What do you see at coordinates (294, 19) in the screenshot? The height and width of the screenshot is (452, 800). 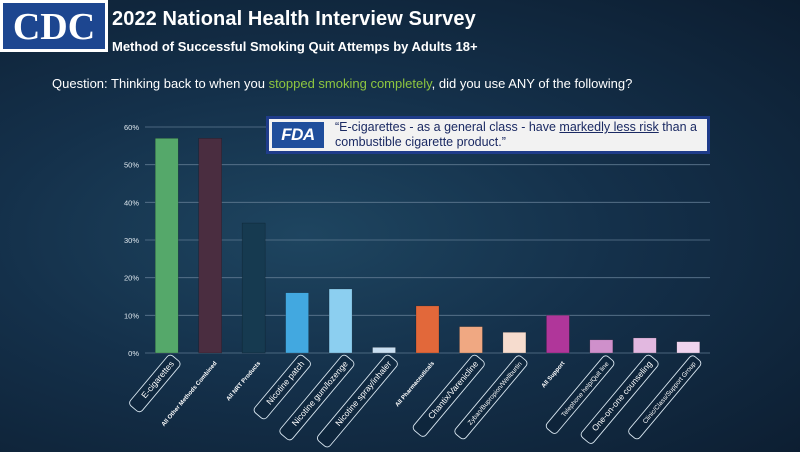 I see `page-title: 2022 National Health Interview Survey` at bounding box center [294, 19].